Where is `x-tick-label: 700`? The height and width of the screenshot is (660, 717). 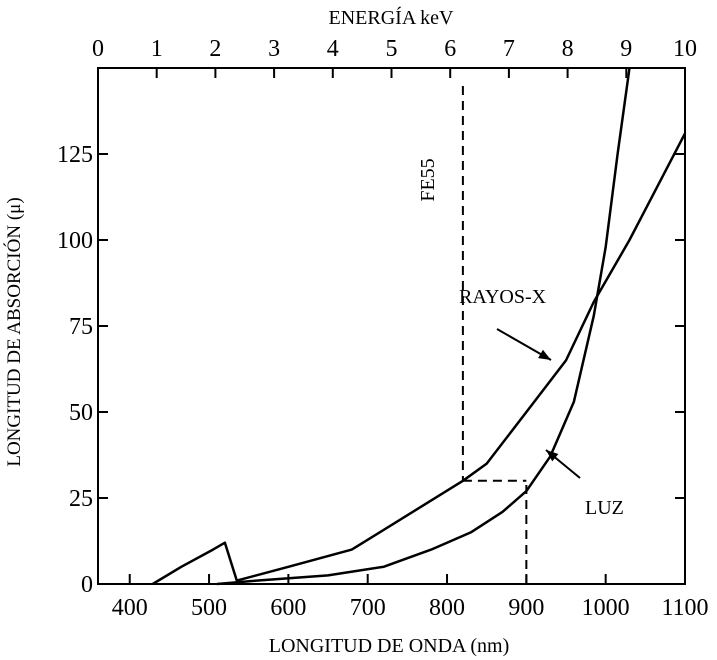
x-tick-label: 700 is located at coordinates (368, 608).